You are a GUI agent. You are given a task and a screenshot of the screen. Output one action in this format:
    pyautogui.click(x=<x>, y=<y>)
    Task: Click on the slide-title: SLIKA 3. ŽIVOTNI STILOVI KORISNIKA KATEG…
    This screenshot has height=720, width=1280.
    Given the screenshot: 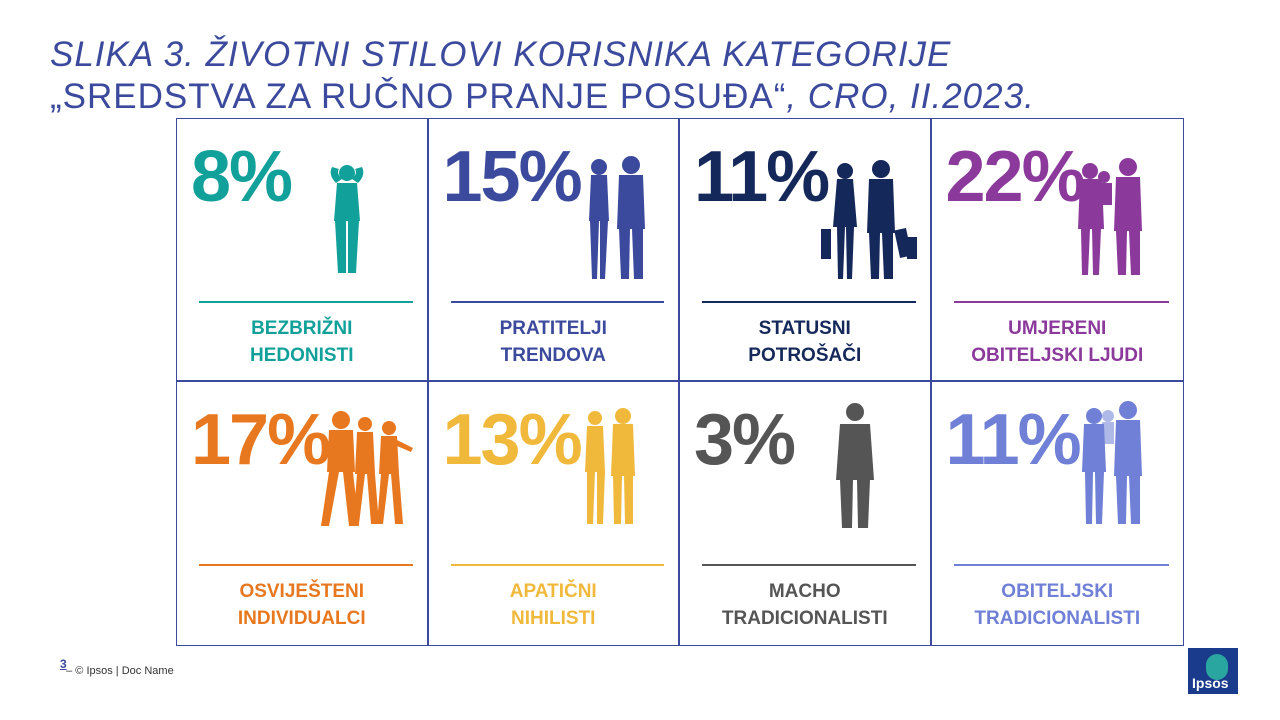 What is the action you would take?
    pyautogui.click(x=640, y=76)
    